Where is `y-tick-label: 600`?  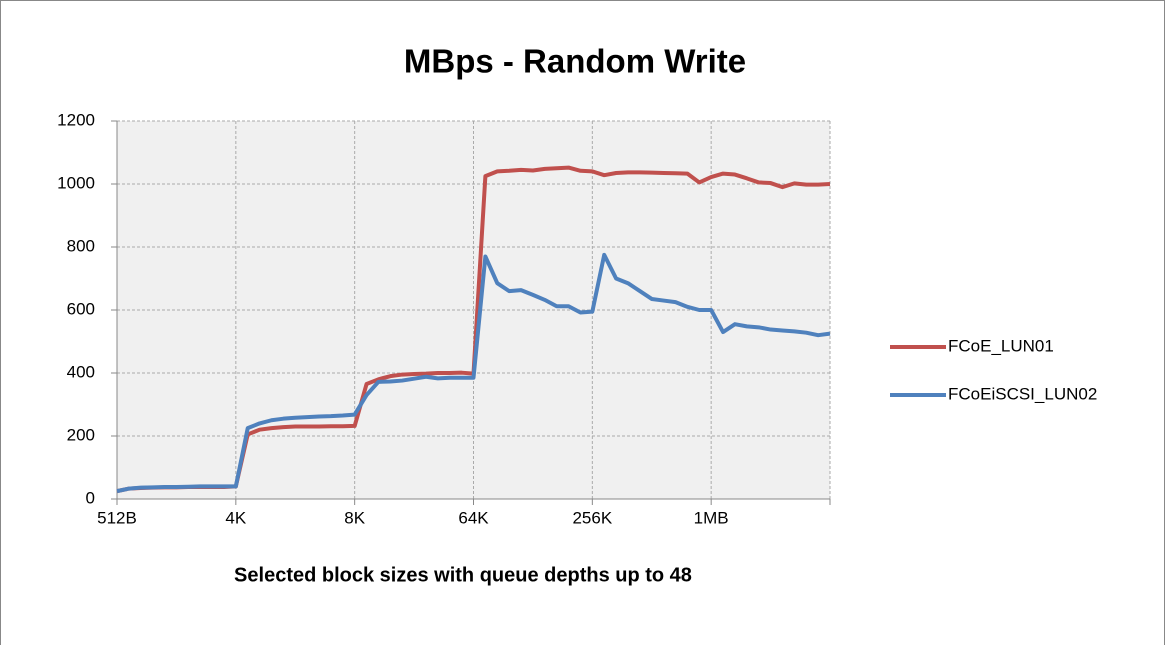 y-tick-label: 600 is located at coordinates (81, 308).